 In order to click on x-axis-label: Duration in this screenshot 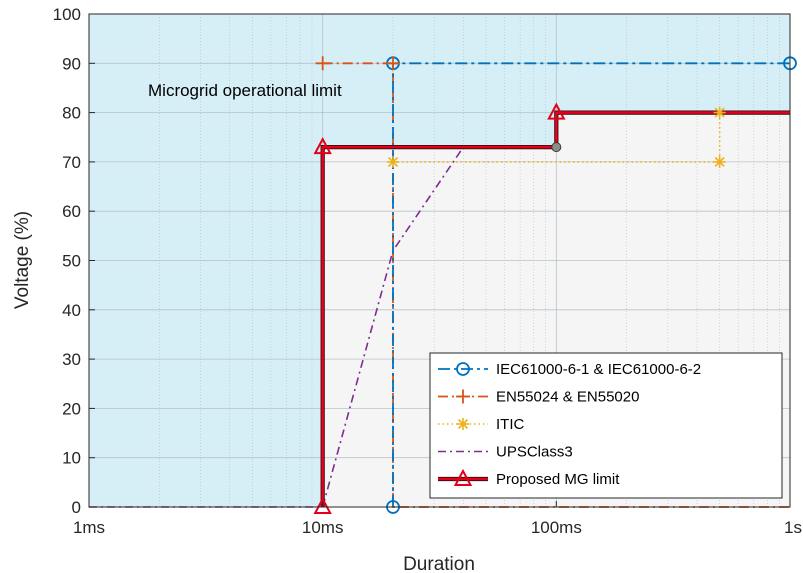, I will do `click(439, 563)`.